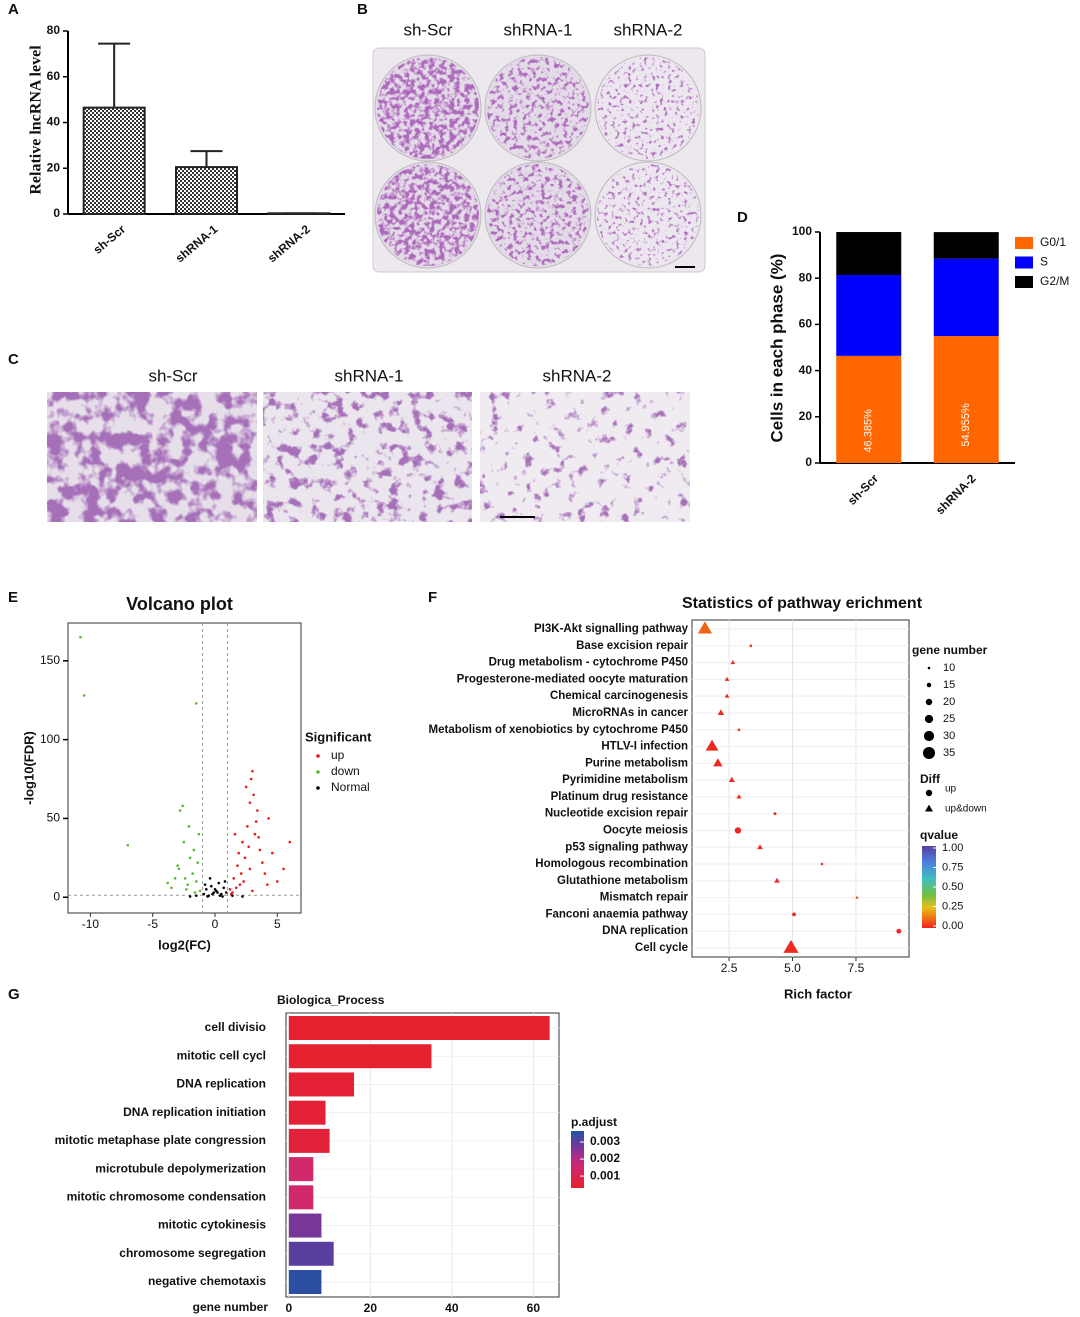 The width and height of the screenshot is (1080, 1317). Describe the element at coordinates (345, 771) in the screenshot. I see `legend-label: down` at that location.